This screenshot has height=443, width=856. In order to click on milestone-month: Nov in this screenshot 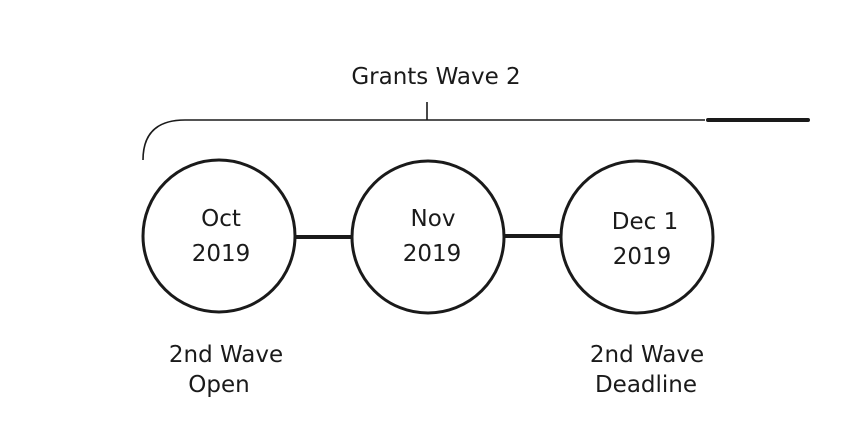, I will do `click(433, 219)`.